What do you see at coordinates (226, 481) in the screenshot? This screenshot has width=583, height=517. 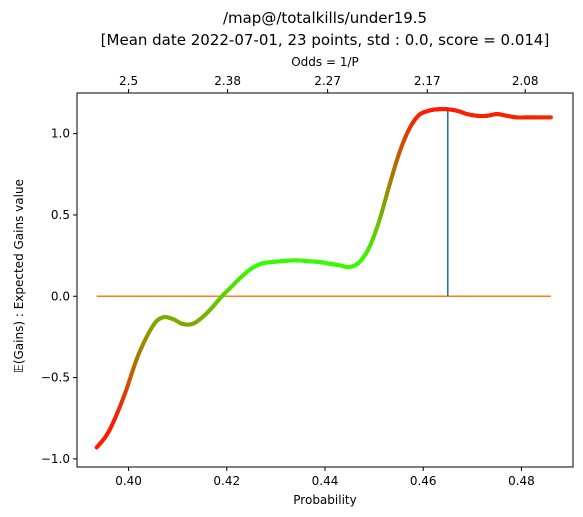 I see `x-tick-label: 0.42` at bounding box center [226, 481].